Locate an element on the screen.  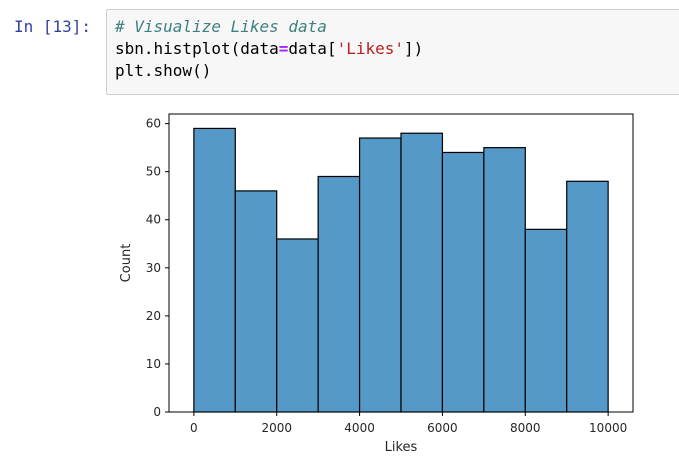
x-tick-label: 8000 is located at coordinates (525, 428).